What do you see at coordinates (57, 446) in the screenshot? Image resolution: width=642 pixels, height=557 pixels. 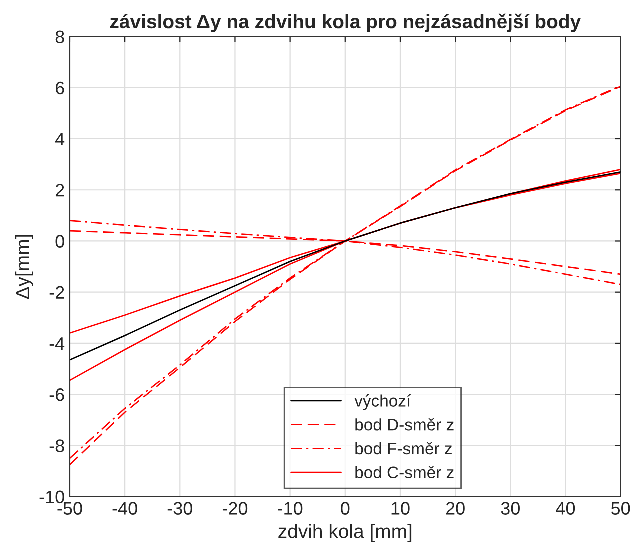 I see `y-tick-label: -8` at bounding box center [57, 446].